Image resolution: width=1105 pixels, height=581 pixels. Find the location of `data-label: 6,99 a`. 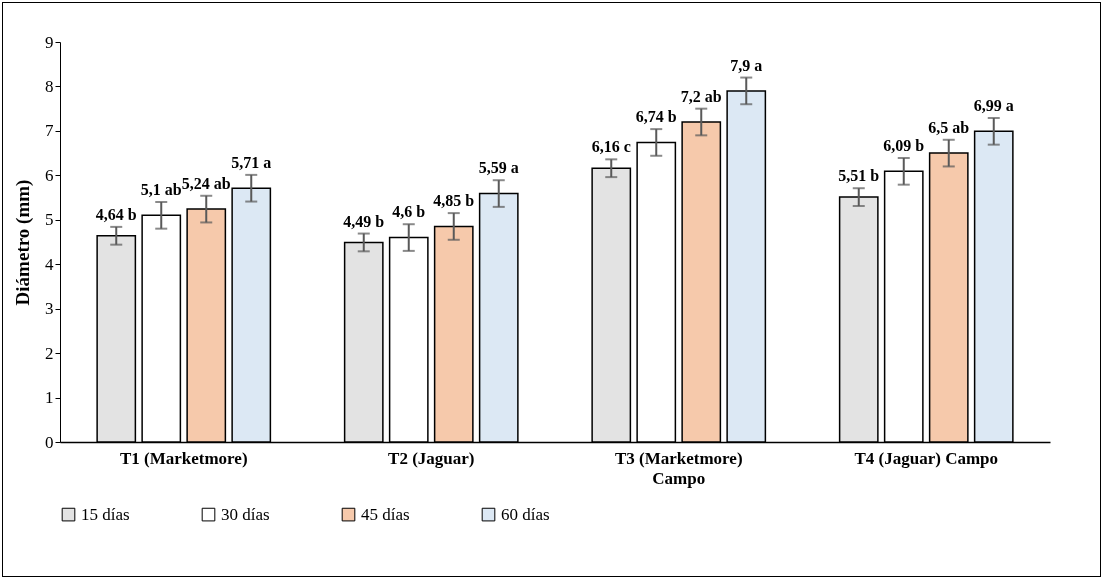

data-label: 6,99 a is located at coordinates (993, 105).